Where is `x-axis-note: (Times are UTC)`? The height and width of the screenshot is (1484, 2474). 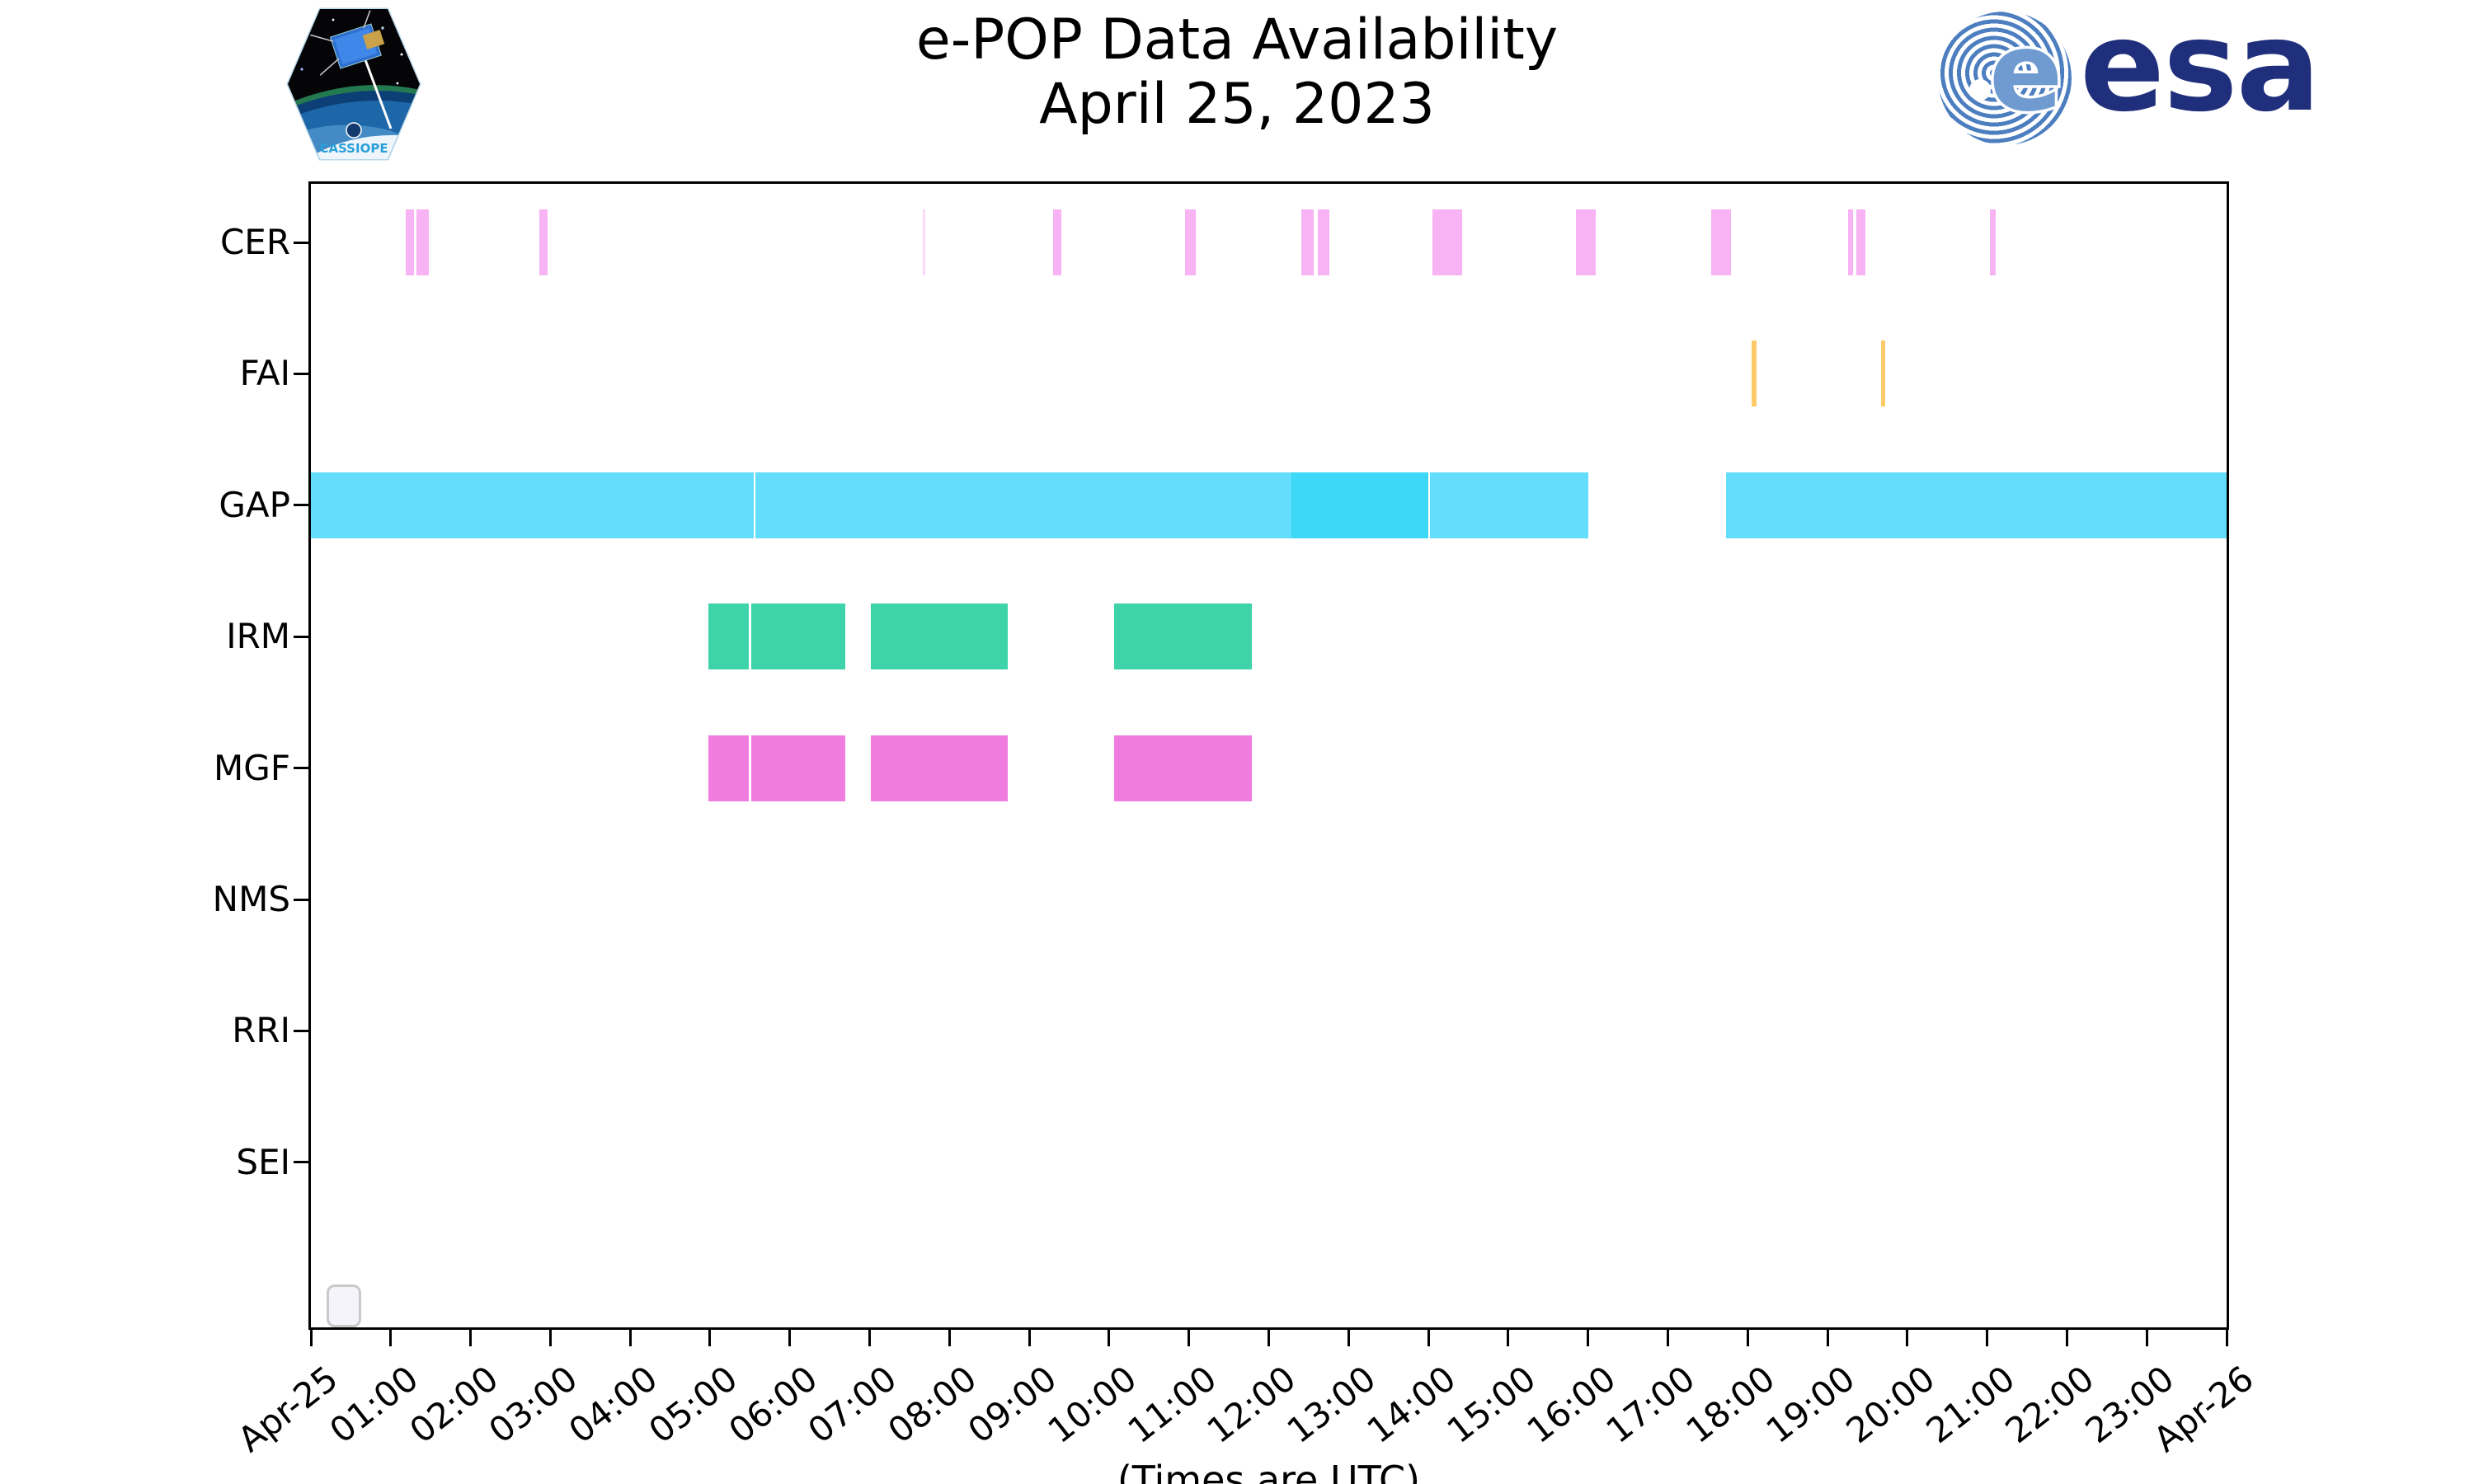 x-axis-note: (Times are UTC) is located at coordinates (1269, 1471).